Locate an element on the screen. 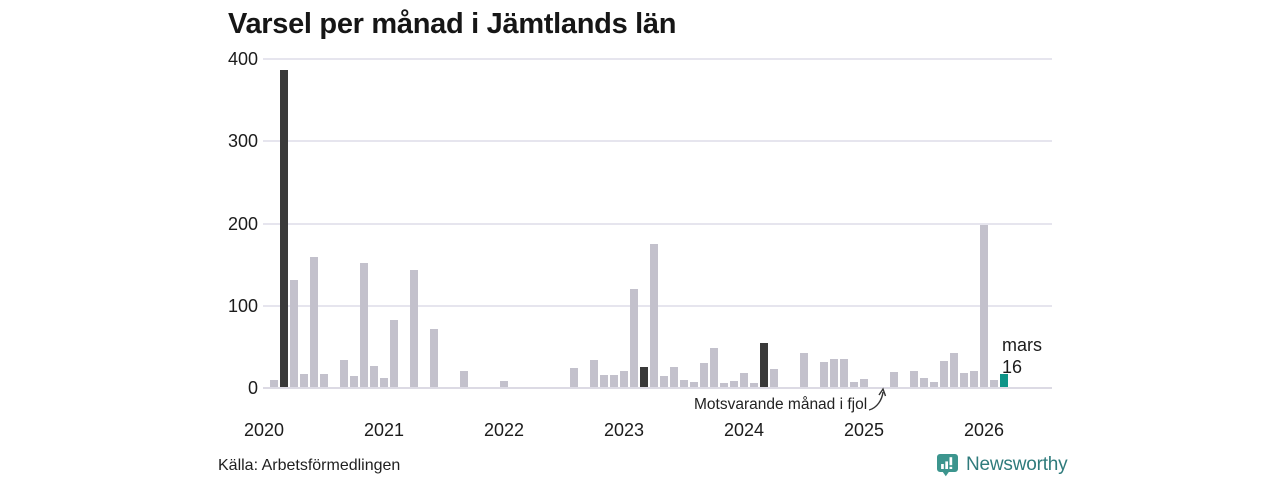  x-tick-label-2022: 2022 is located at coordinates (504, 430).